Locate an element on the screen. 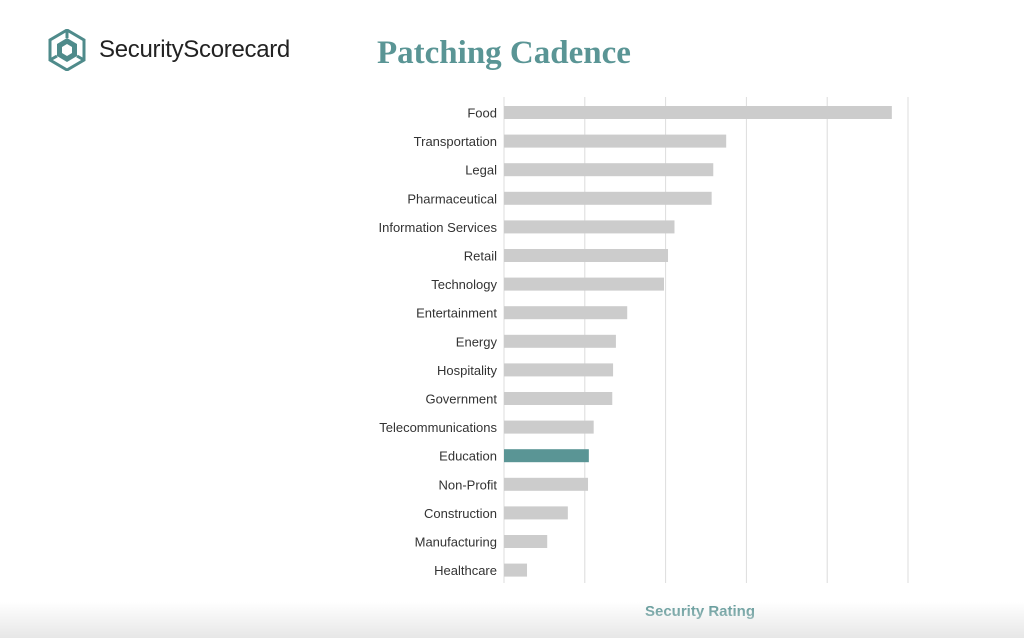 This screenshot has height=638, width=1024. bar-non-profit is located at coordinates (546, 484).